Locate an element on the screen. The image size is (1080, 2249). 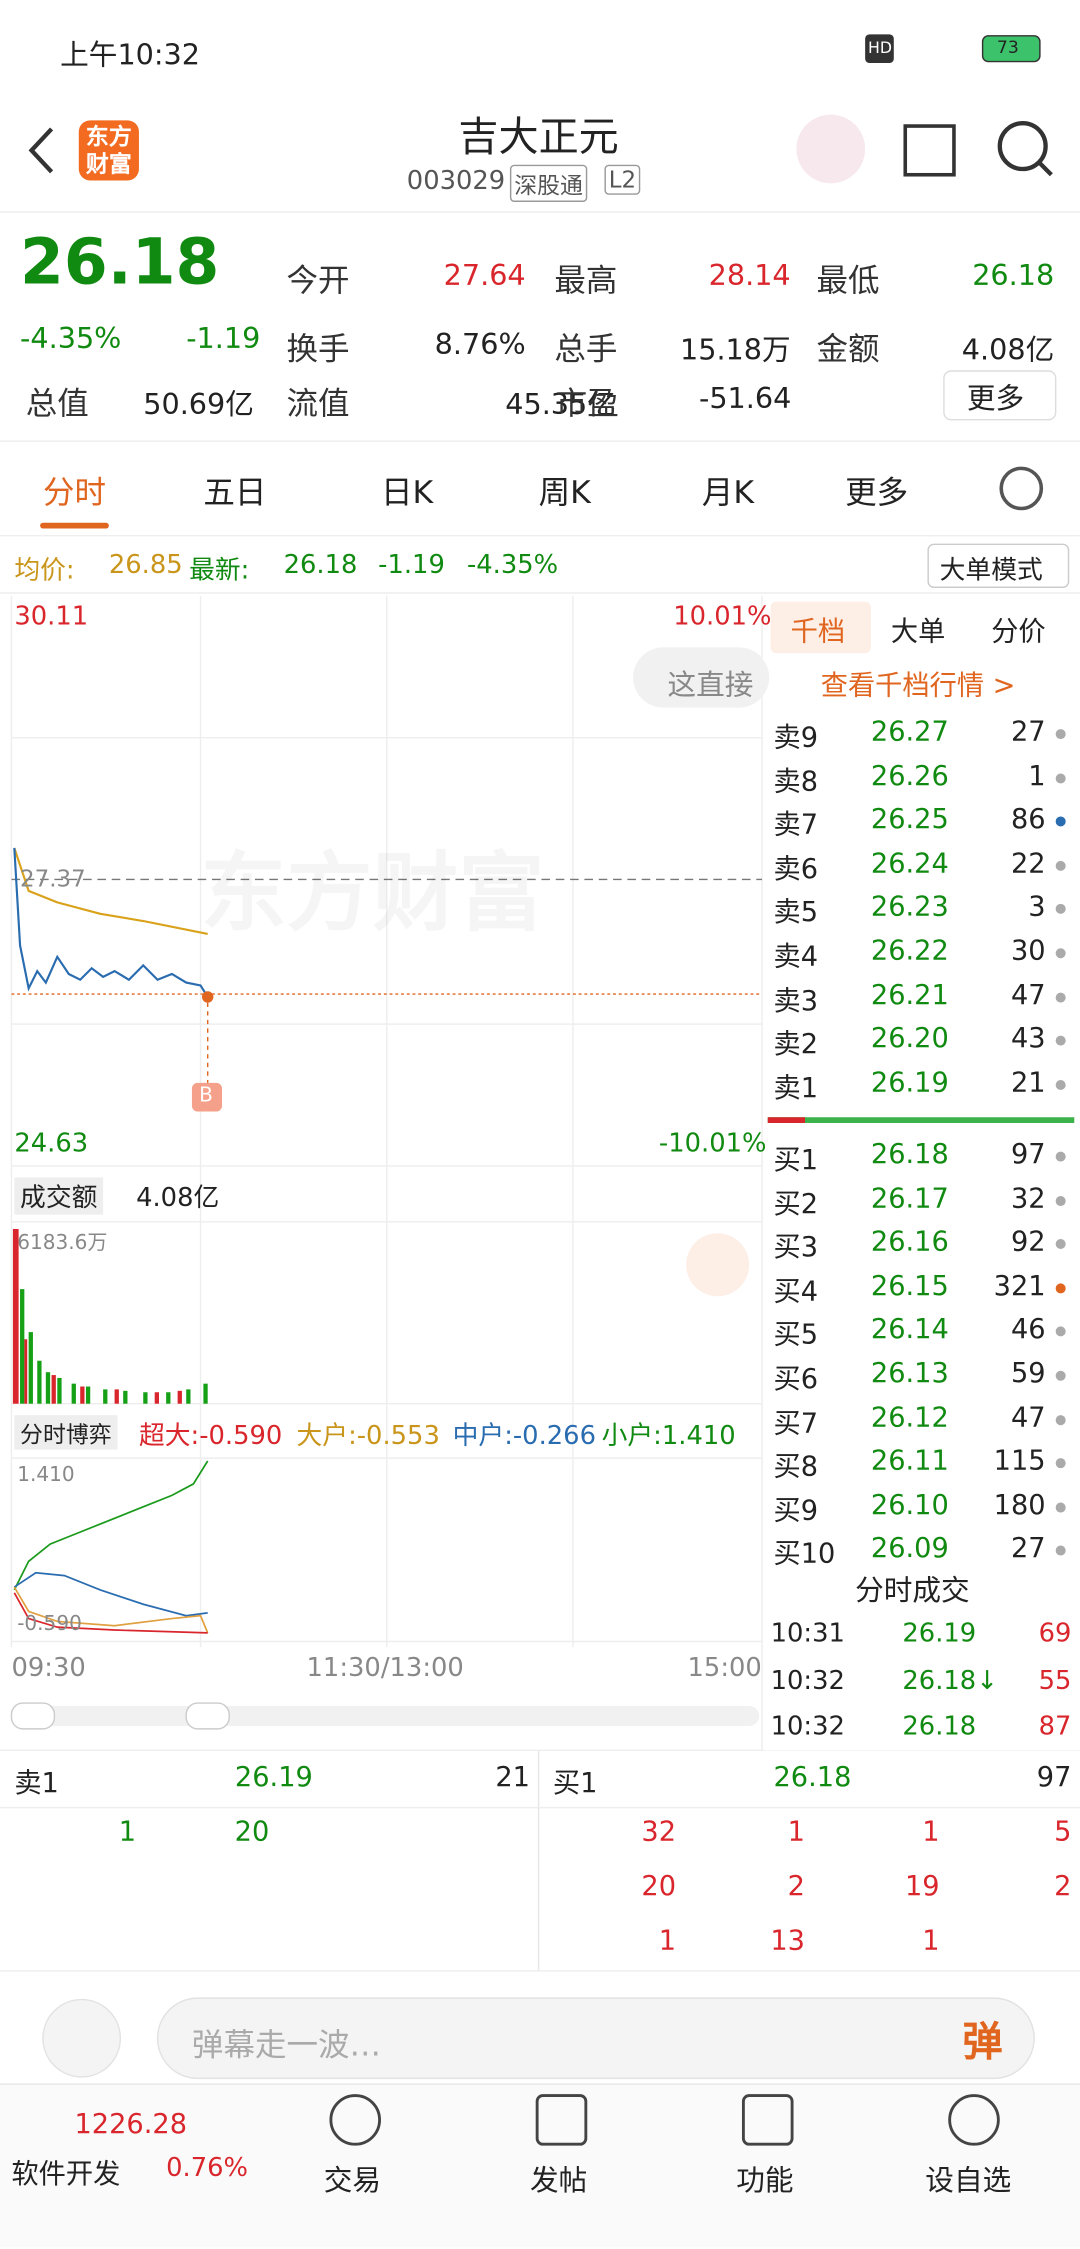
change-pct: -4.35% is located at coordinates (71, 338).